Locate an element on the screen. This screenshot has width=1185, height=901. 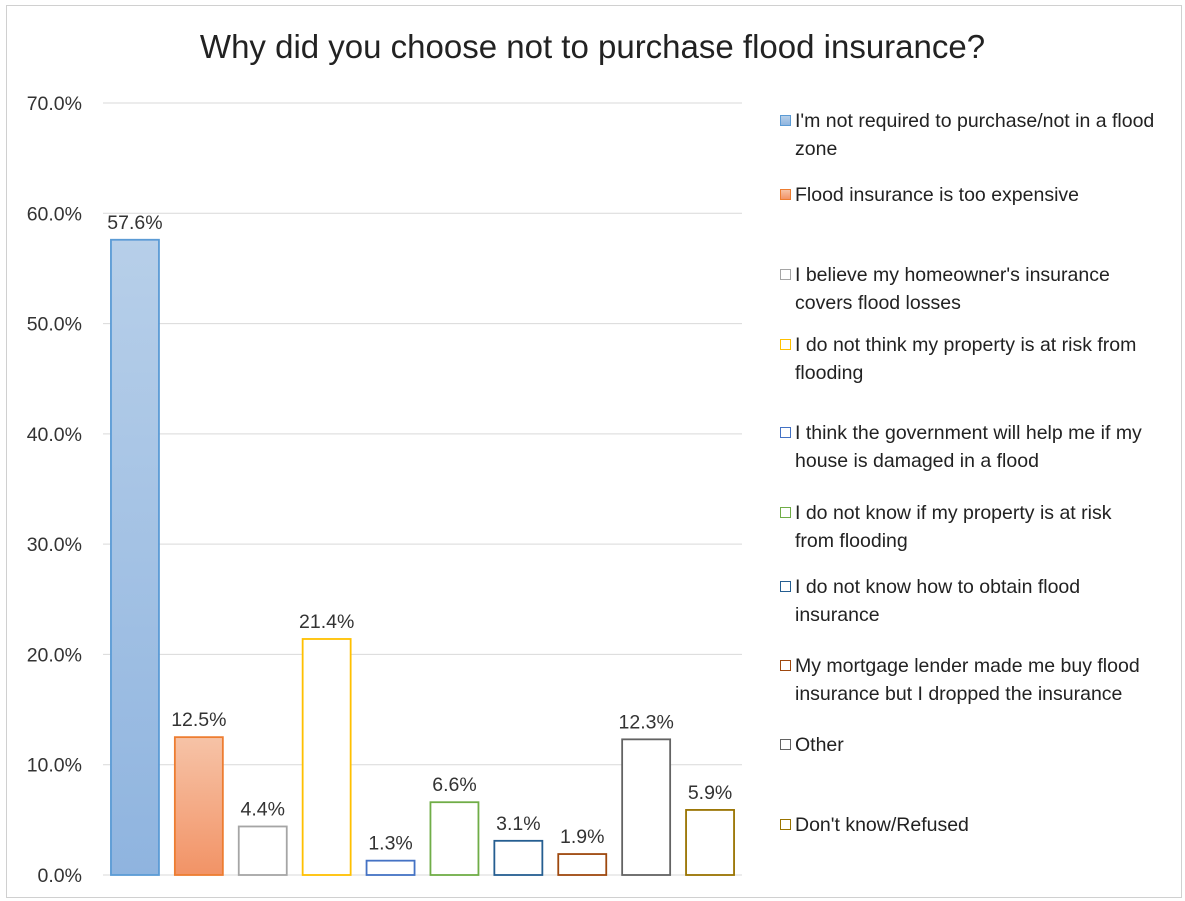
legend-item: Flood insurance is too expensive is located at coordinates (967, 195).